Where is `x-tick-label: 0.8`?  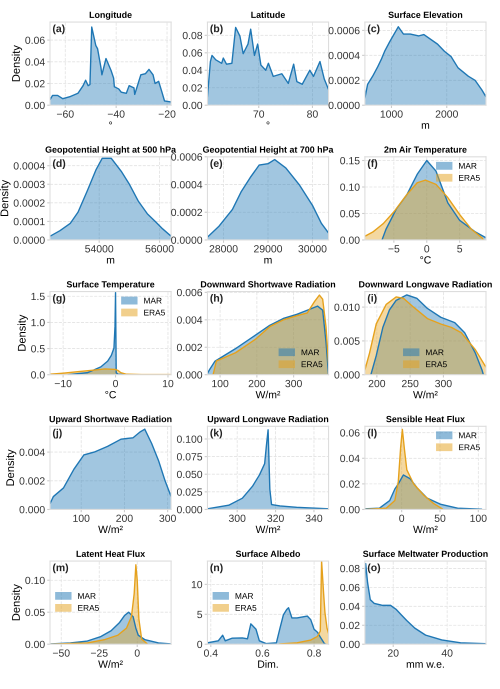 x-tick-label: 0.8 is located at coordinates (314, 653).